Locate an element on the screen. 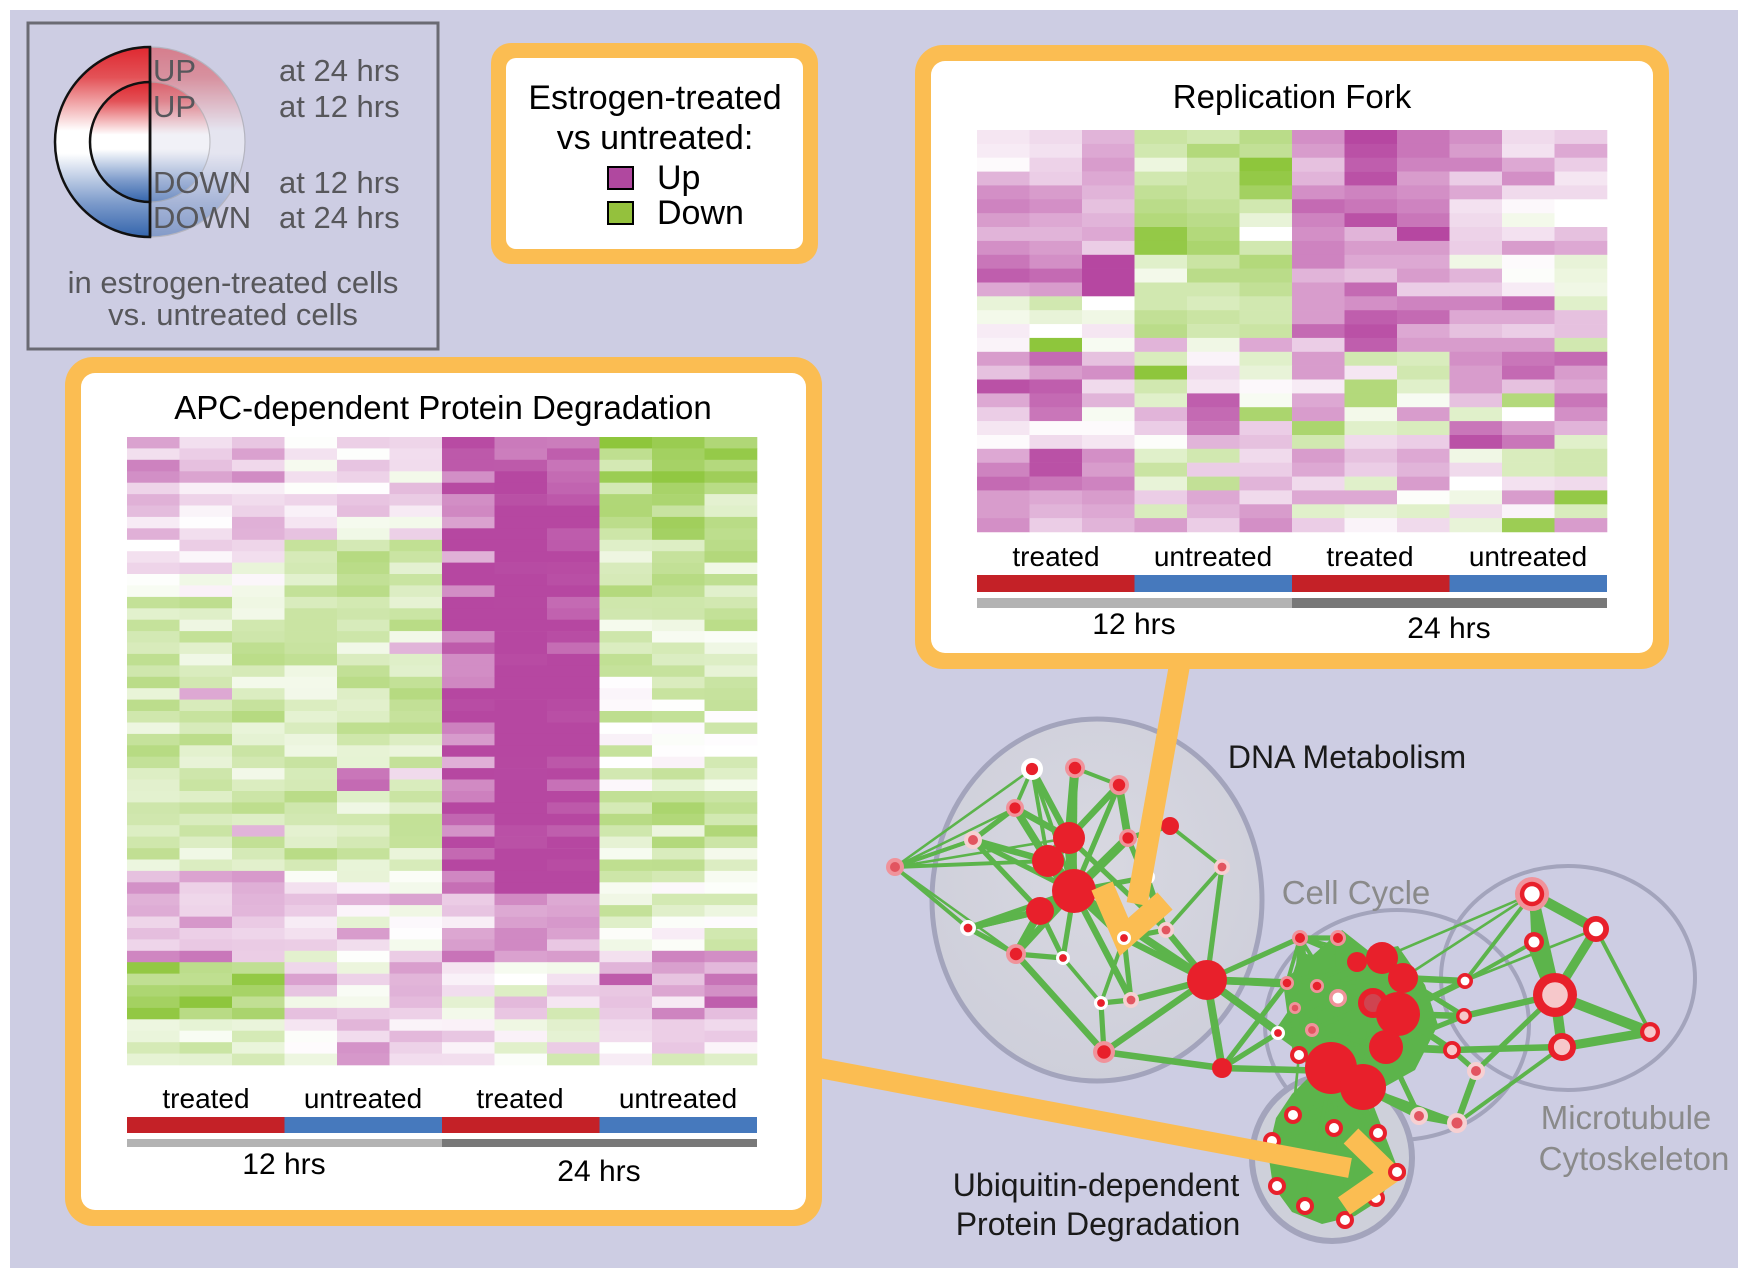 This screenshot has height=1279, width=1750. svg-text: vs. untreated cells is located at coordinates (233, 314).